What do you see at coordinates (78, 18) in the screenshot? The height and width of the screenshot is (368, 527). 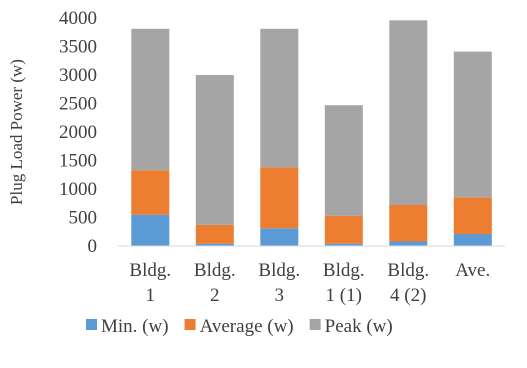 I see `y-tick-label: 4000` at bounding box center [78, 18].